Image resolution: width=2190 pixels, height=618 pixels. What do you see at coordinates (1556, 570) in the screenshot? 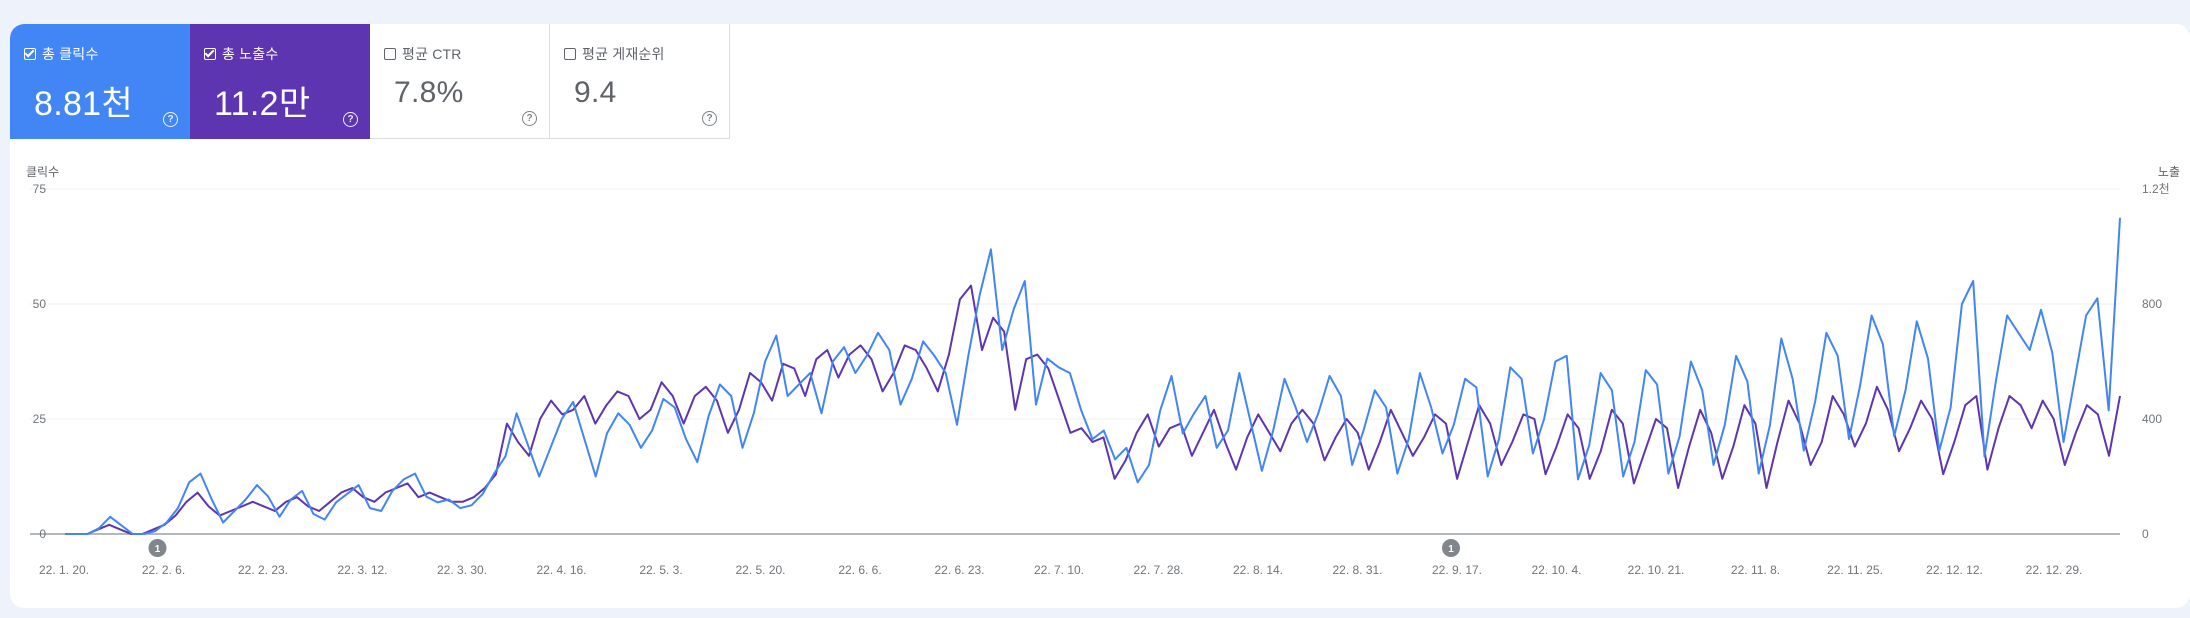
I see `x-axis-tick-label: 22. 10. 4.` at bounding box center [1556, 570].